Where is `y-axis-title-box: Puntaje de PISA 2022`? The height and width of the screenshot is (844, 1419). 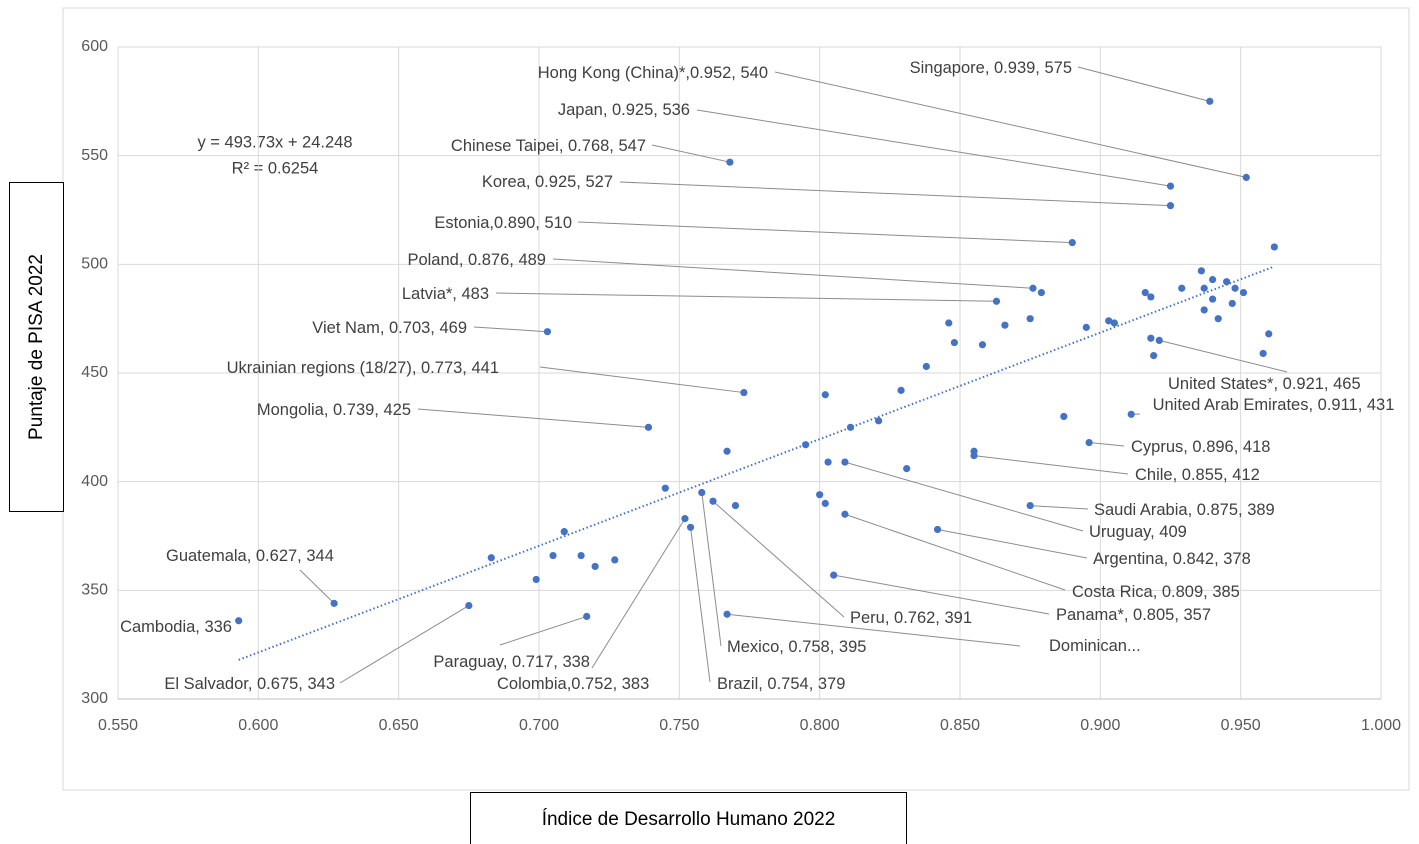
y-axis-title-box: Puntaje de PISA 2022 is located at coordinates (36, 347).